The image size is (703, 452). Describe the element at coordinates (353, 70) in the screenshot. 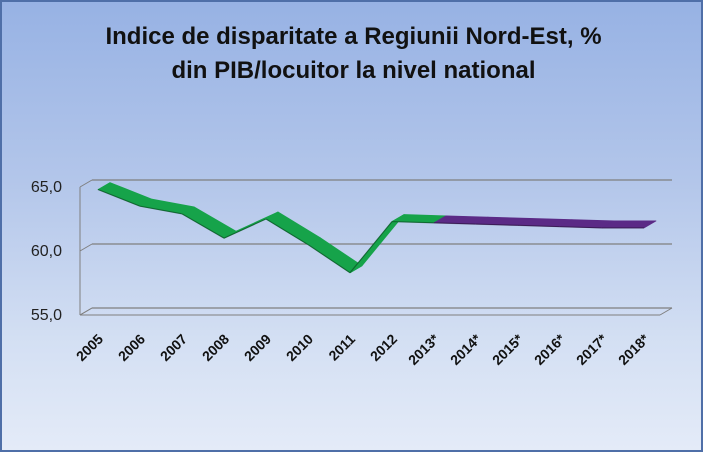

I see `chart-title-line-2: din PIB/locuitor la nivel national` at that location.